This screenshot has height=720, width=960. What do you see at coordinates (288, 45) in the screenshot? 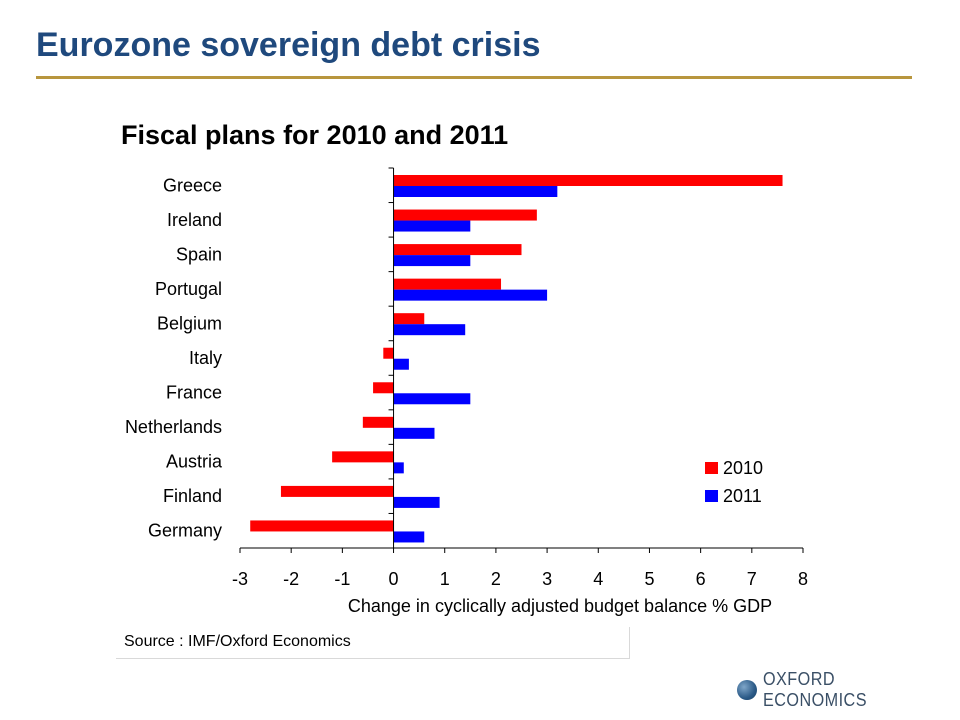
I see `slide-title: Eurozone sovereign debt crisis` at bounding box center [288, 45].